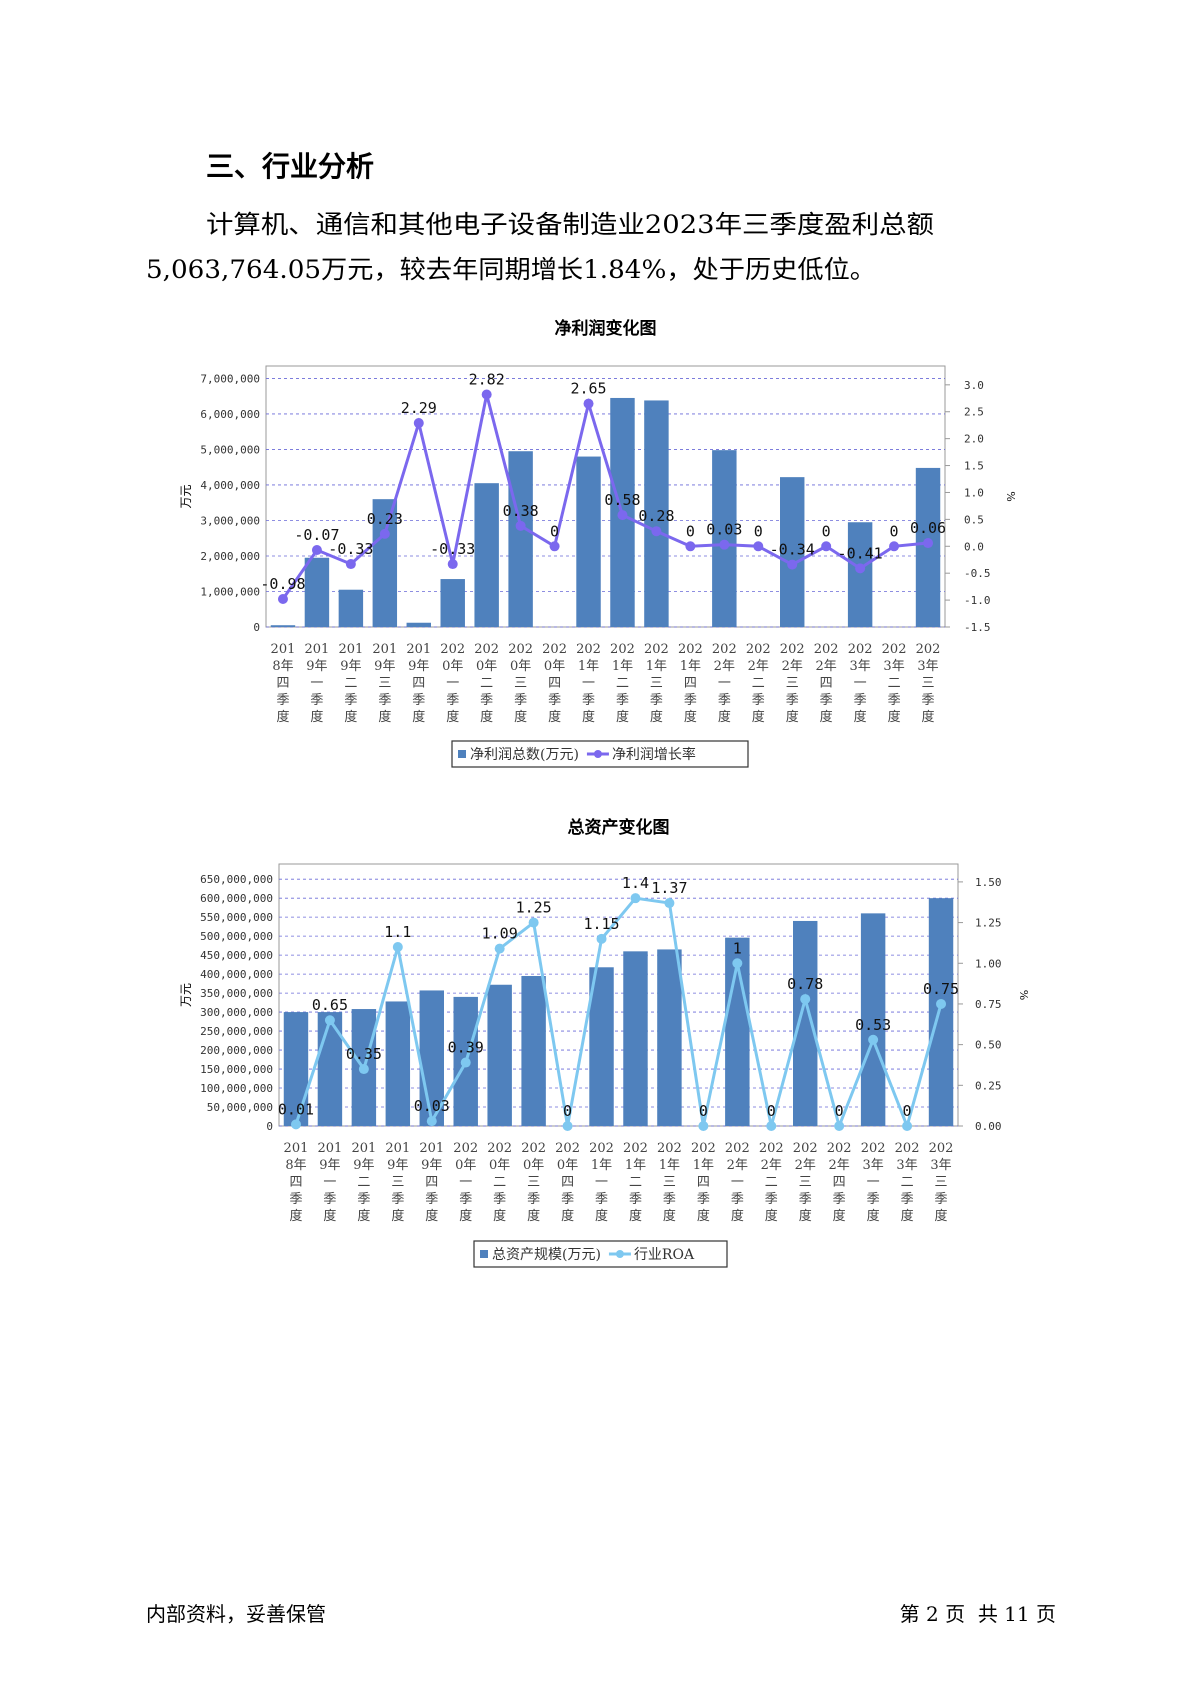  I want to click on y-tick-label: 4,000,000, so click(230, 485).